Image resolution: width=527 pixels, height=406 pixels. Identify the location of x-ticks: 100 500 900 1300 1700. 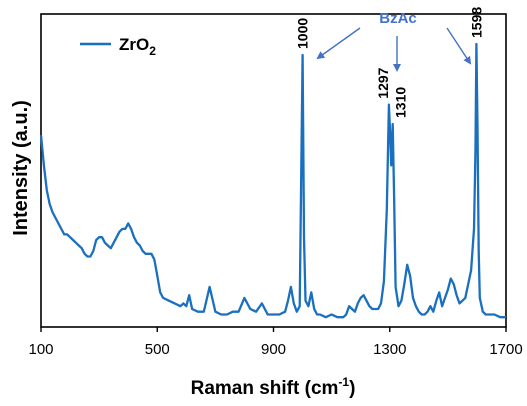
(275, 342).